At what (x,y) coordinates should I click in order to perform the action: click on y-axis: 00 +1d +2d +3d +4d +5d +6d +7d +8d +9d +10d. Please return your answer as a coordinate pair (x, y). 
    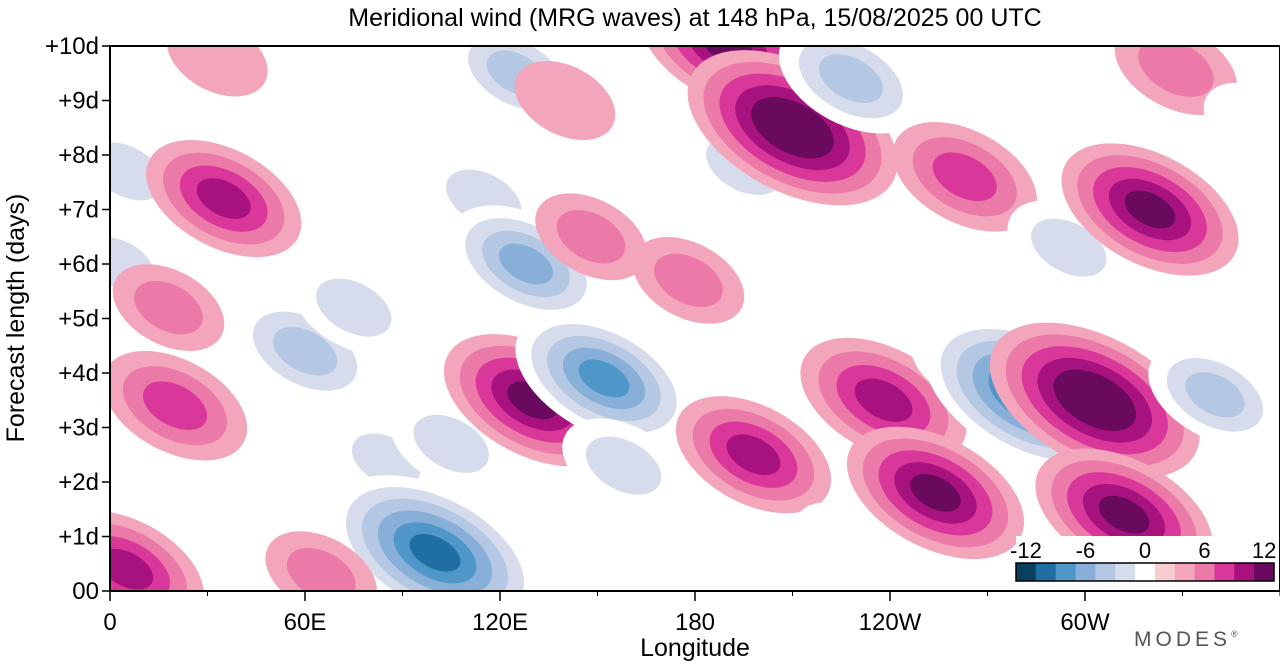
    Looking at the image, I should click on (77, 319).